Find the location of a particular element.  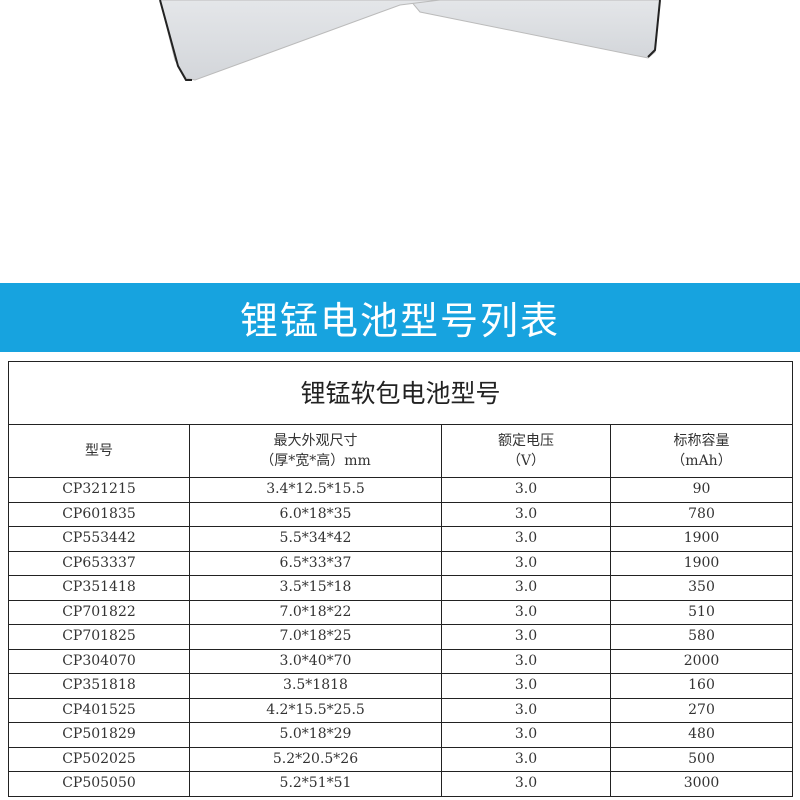

cell-dimensions: 5.2*51*51 is located at coordinates (315, 784).